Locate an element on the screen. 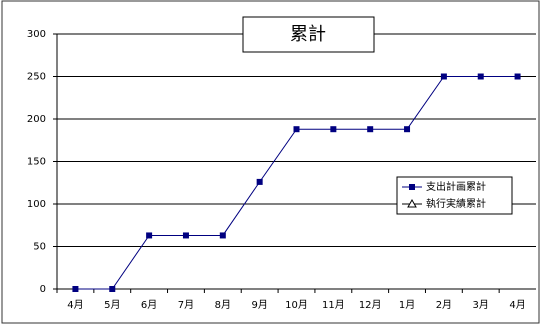 This screenshot has width=541, height=325. x-tick-label: 2月 is located at coordinates (444, 305).